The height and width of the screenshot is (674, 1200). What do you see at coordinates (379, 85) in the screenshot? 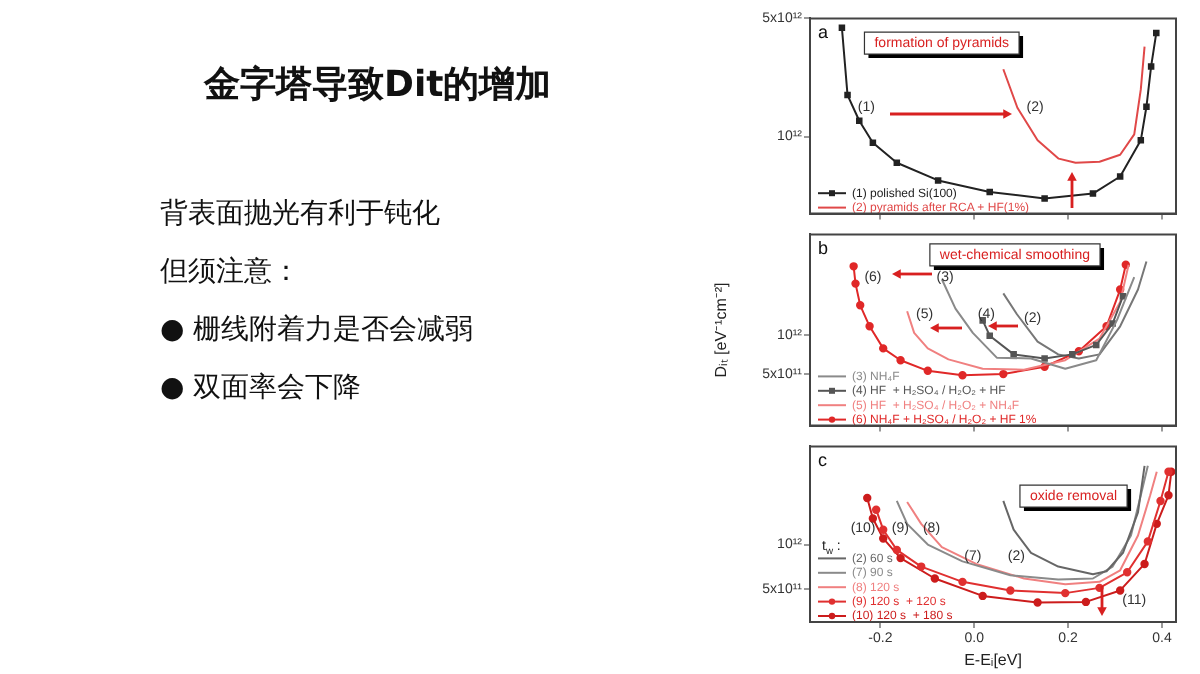
I see `text: 金字塔导致Dit的增加` at bounding box center [379, 85].